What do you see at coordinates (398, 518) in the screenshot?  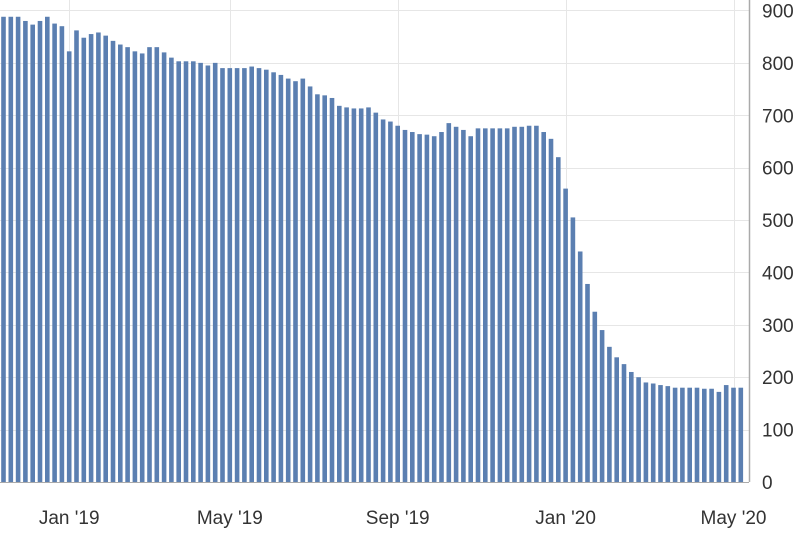 I see `x-tick-label-2: Sep '19` at bounding box center [398, 518].